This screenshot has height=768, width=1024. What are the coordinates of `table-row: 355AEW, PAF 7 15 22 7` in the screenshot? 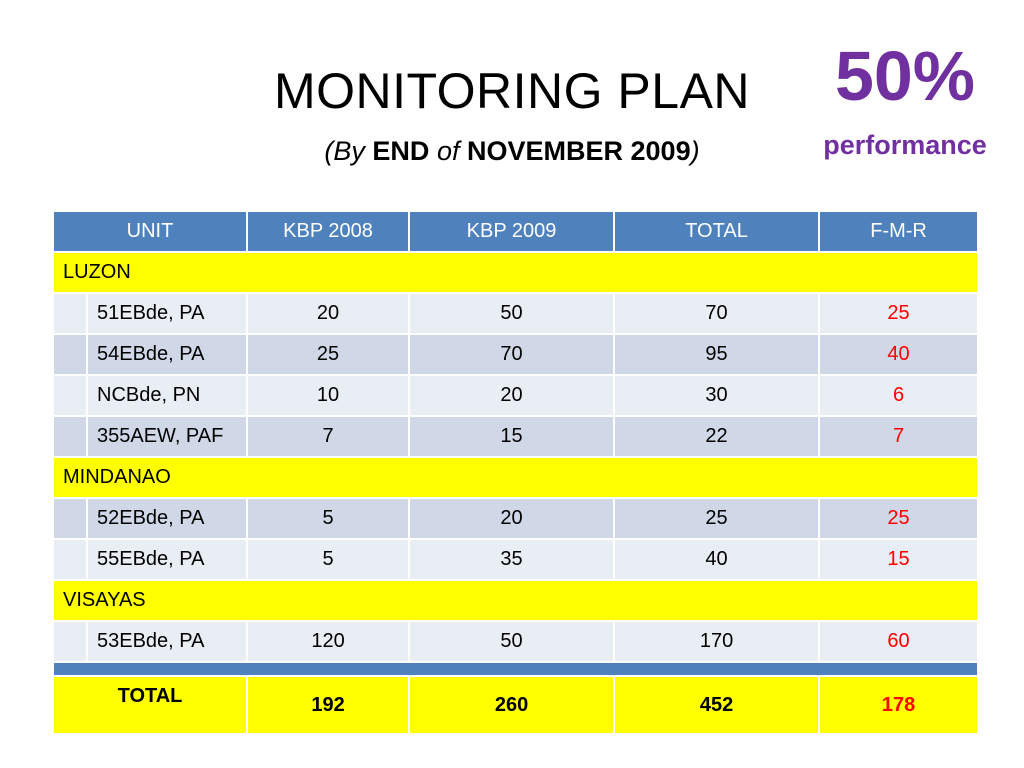 It's located at (516, 436).